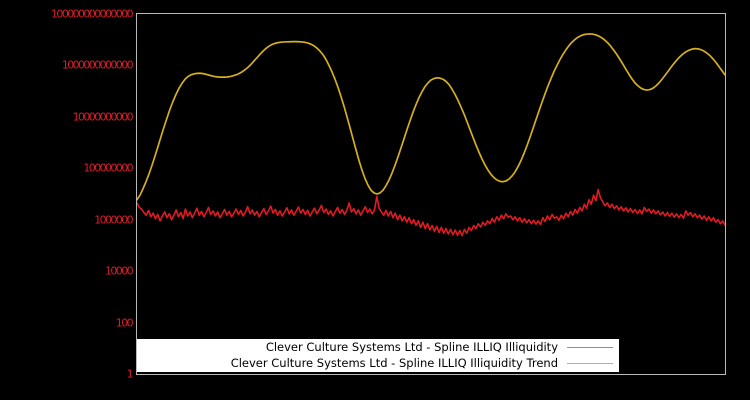 This screenshot has width=750, height=400. What do you see at coordinates (103, 117) in the screenshot?
I see `y-axis-tick-label: 10000000000` at bounding box center [103, 117].